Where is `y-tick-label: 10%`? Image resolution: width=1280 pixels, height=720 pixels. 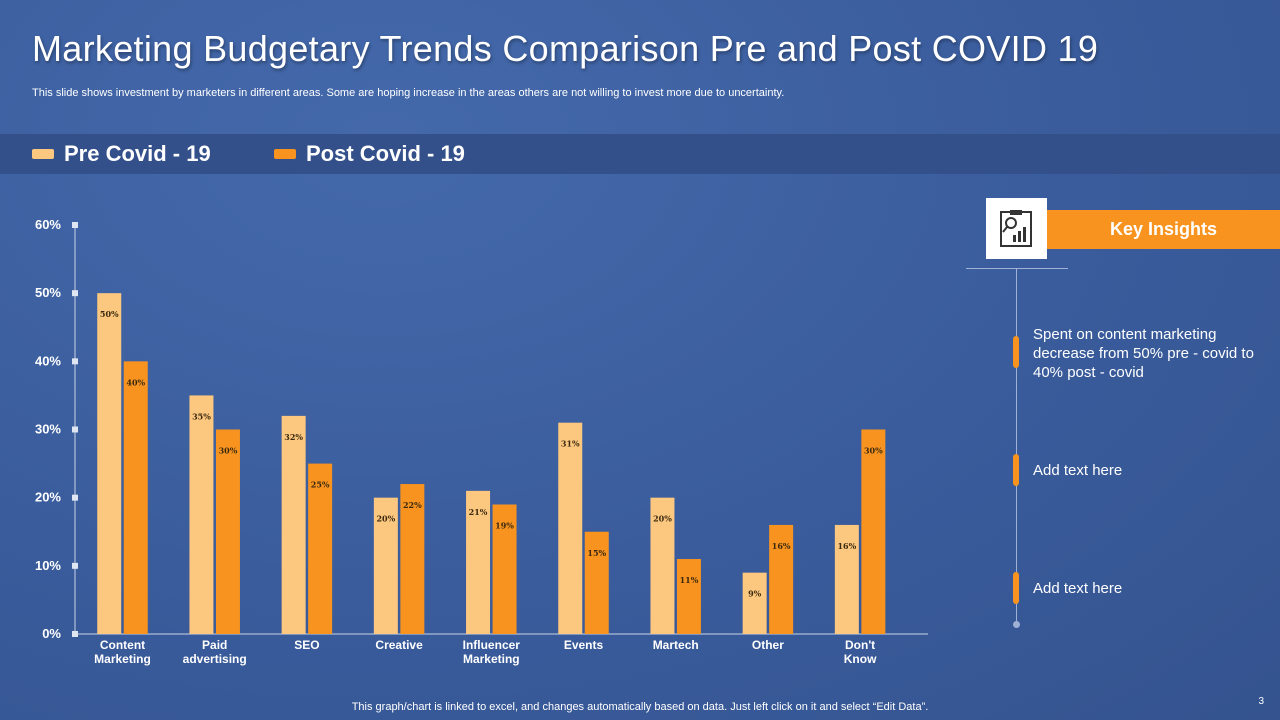
y-tick-label: 10% is located at coordinates (48, 565).